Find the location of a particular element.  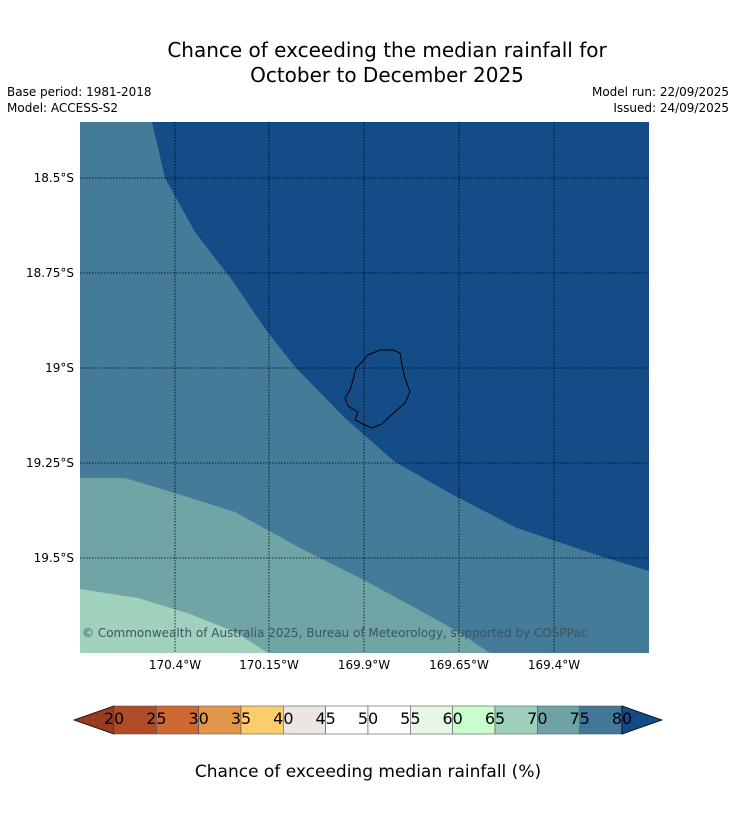

colorbar-tick-label: 30 is located at coordinates (198, 718).